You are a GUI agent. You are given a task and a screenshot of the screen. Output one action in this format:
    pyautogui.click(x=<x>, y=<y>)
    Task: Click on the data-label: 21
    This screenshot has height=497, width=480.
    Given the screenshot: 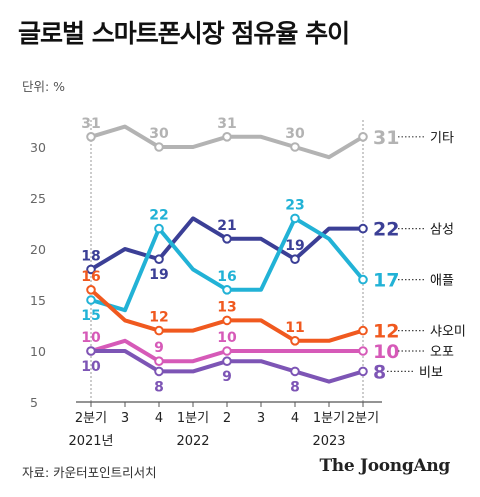 What is the action you would take?
    pyautogui.click(x=226, y=226)
    